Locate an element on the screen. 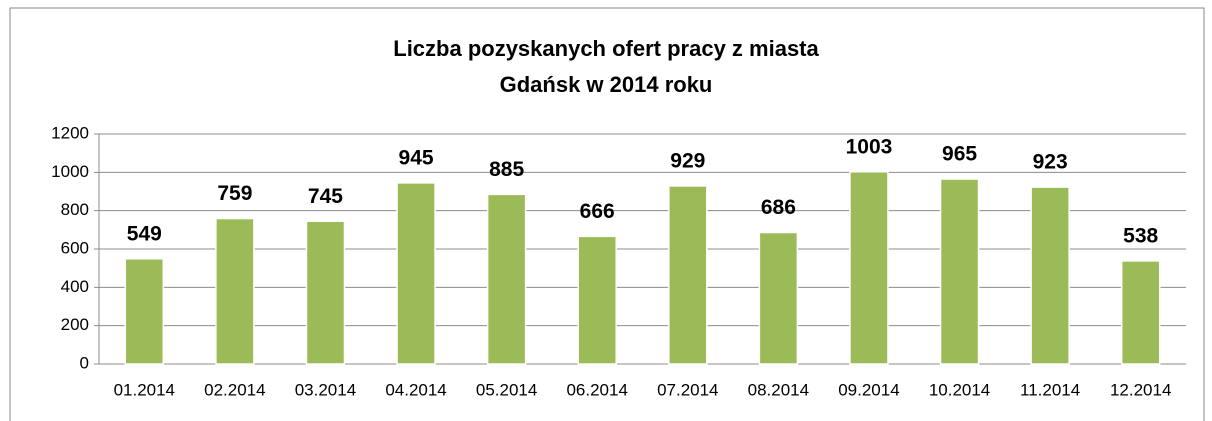  value-label: 759 is located at coordinates (234, 193).